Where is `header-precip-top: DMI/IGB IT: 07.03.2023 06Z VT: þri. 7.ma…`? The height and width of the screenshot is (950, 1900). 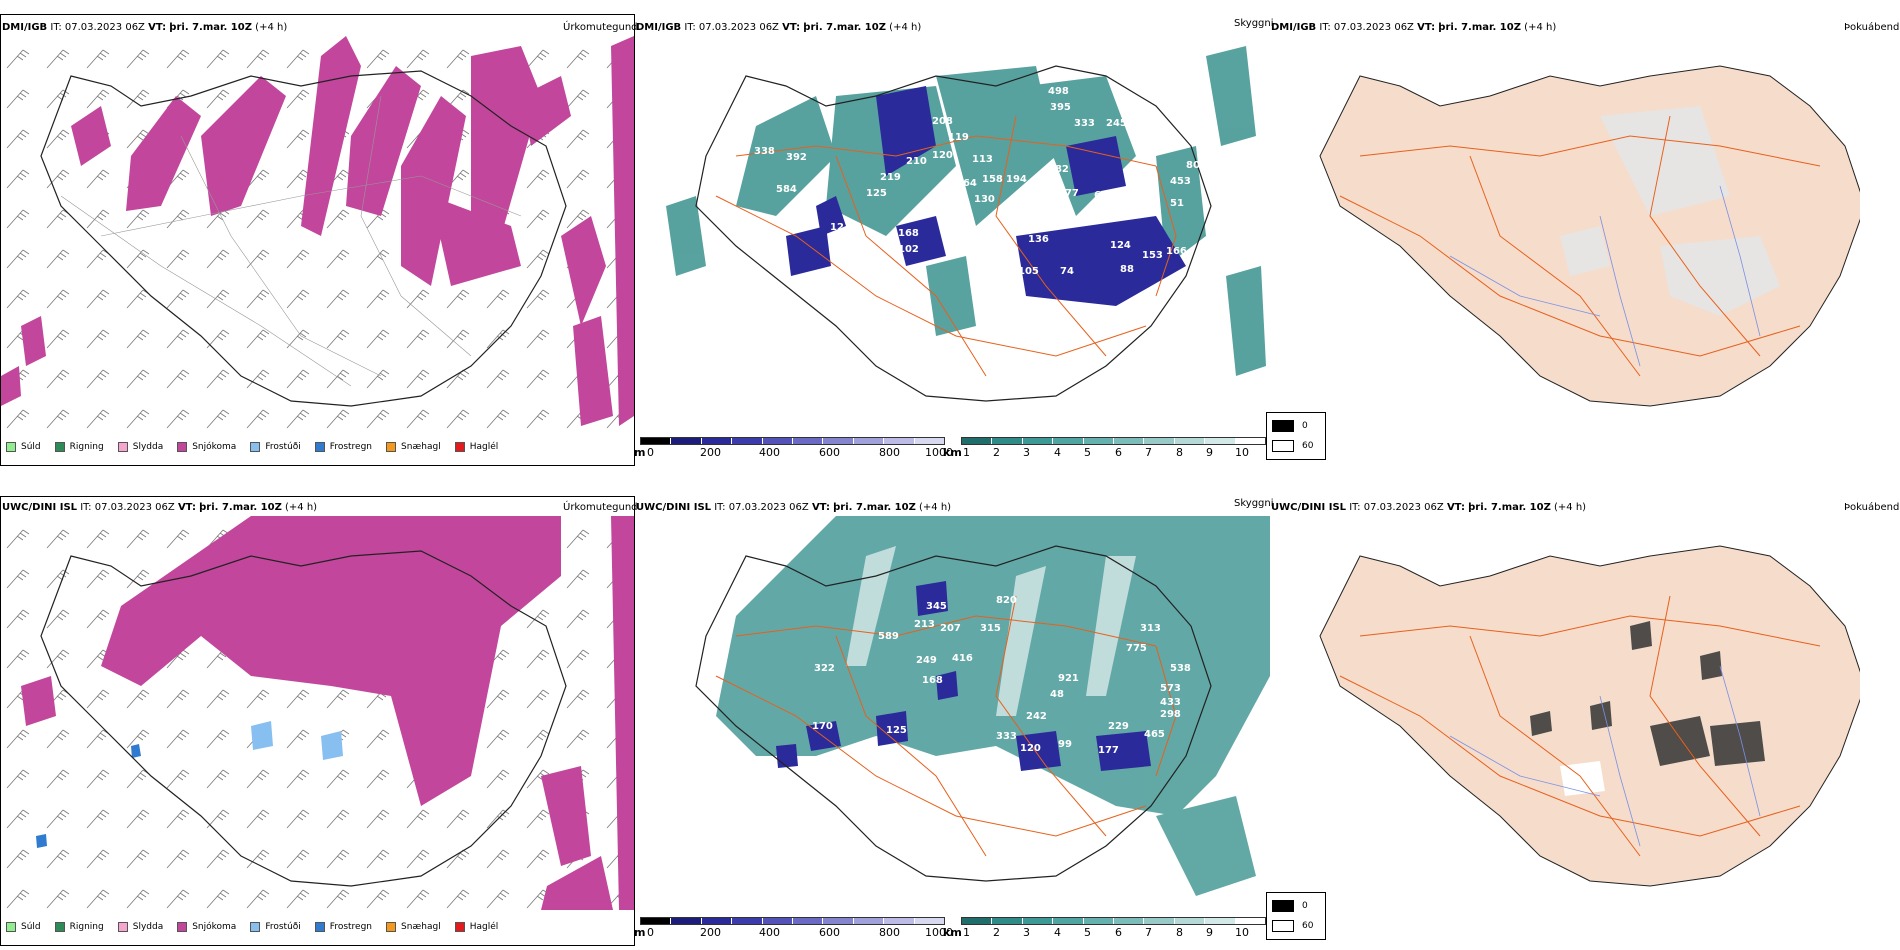
header-precip-top: DMI/IGB IT: 07.03.2023 06Z VT: þri. 7.ma… is located at coordinates (144, 28).